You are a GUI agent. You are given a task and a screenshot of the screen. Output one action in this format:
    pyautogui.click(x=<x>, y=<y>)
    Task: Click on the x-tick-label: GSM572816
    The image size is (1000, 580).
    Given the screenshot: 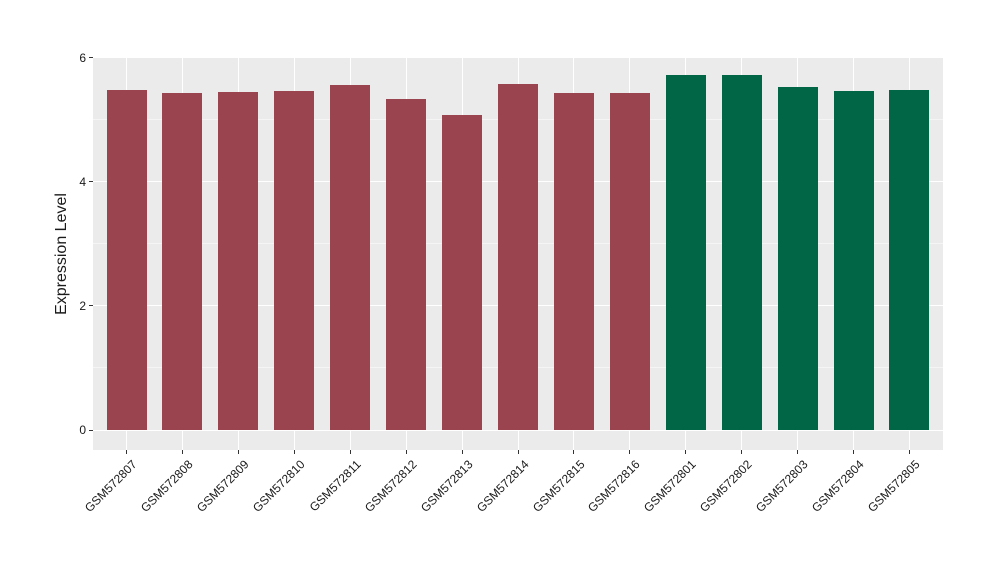 What is the action you would take?
    pyautogui.click(x=614, y=486)
    